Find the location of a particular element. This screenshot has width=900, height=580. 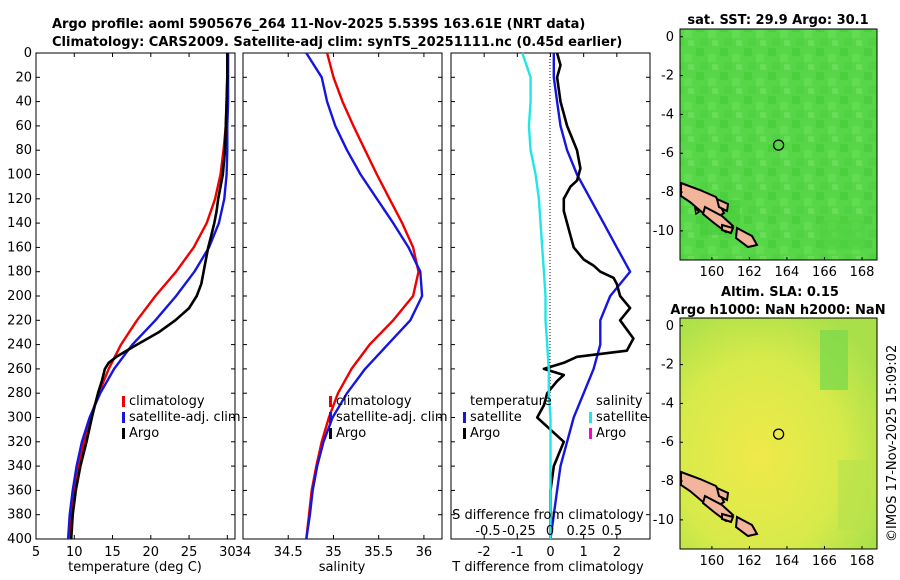

y-tick-label: 140 is located at coordinates (19, 223).